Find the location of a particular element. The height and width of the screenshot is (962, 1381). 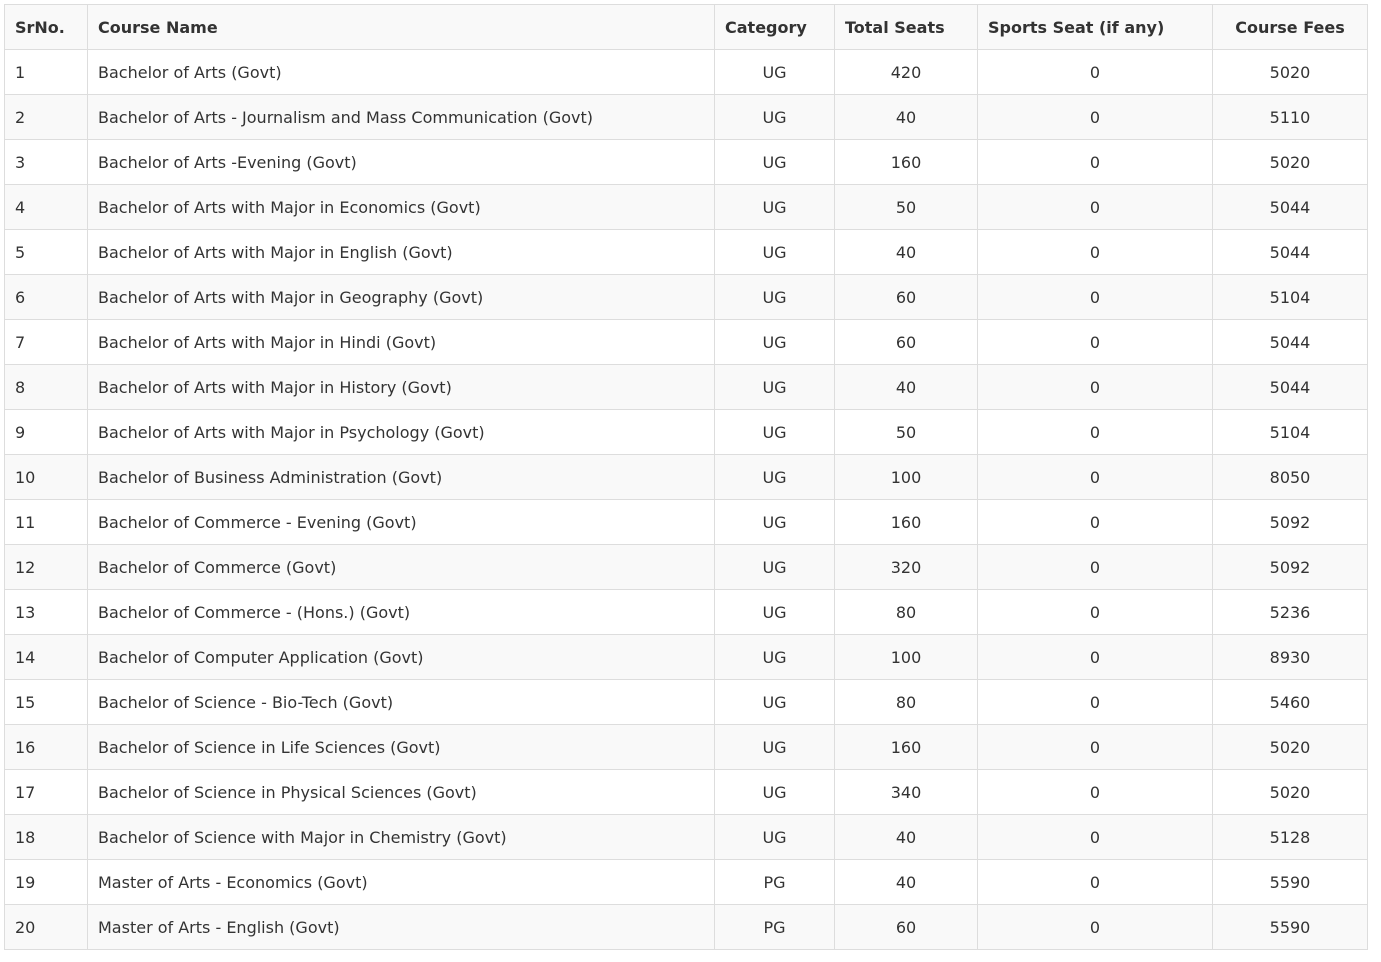

cell-course-name: Bachelor of Commerce - (Hons.) (Govt) is located at coordinates (401, 612).